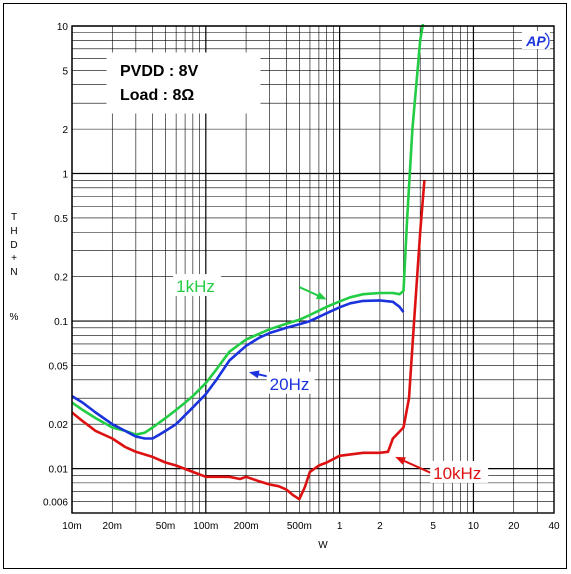 This screenshot has height=574, width=571. I want to click on x-tick-label: 5, so click(433, 526).